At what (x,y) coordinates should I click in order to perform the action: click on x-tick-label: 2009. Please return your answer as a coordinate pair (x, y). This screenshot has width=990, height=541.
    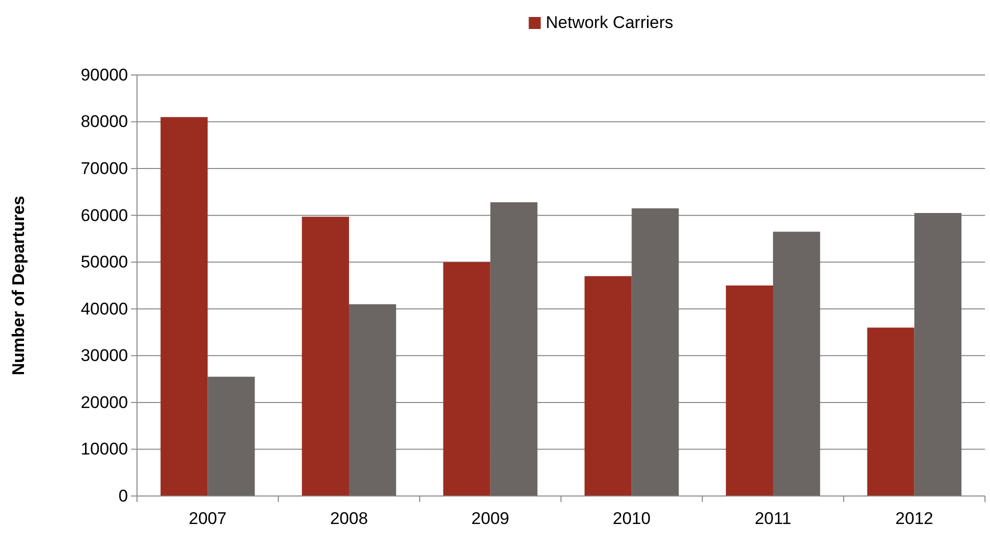
    Looking at the image, I should click on (490, 518).